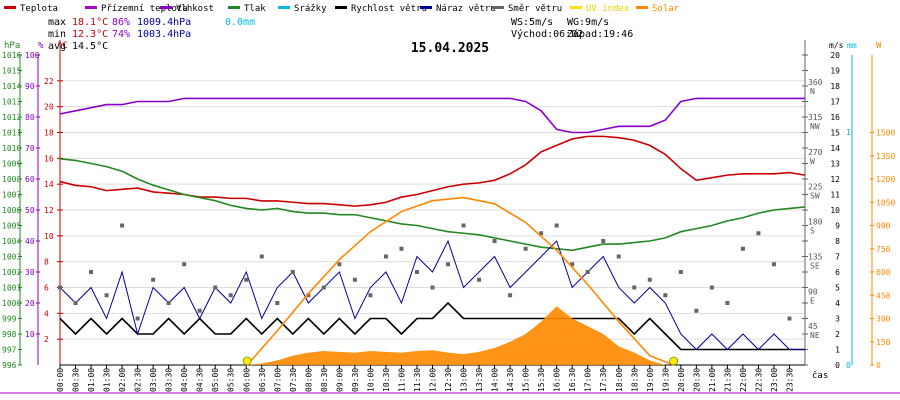 The height and width of the screenshot is (400, 900). Describe the element at coordinates (837, 226) in the screenshot. I see `ms-tick-label: 9` at that location.